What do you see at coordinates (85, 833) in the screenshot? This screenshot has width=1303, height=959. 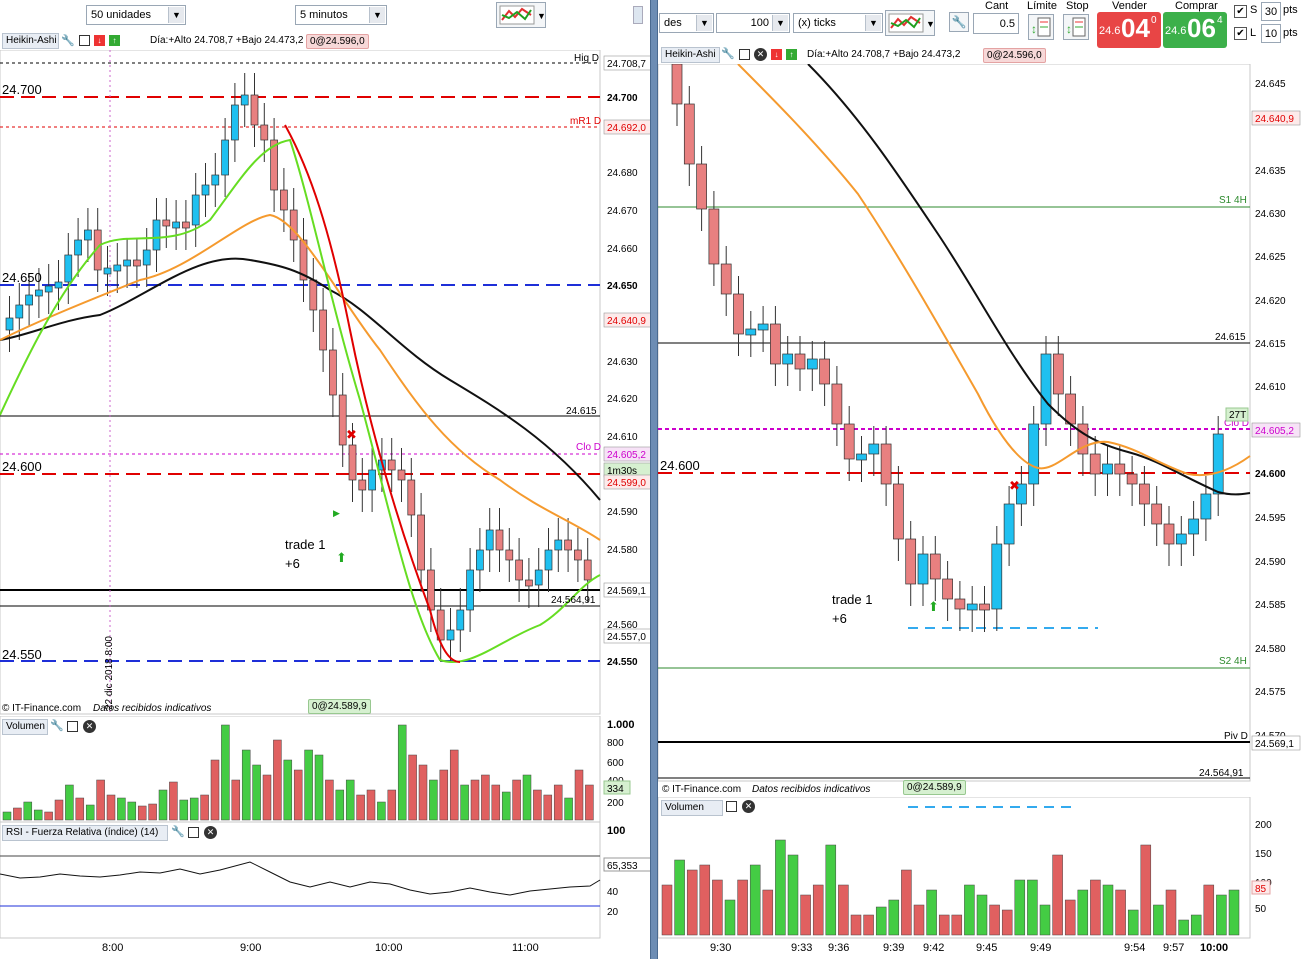 I see `rsi-title: RSI - Fuerza Relativa (índice) (14)` at bounding box center [85, 833].